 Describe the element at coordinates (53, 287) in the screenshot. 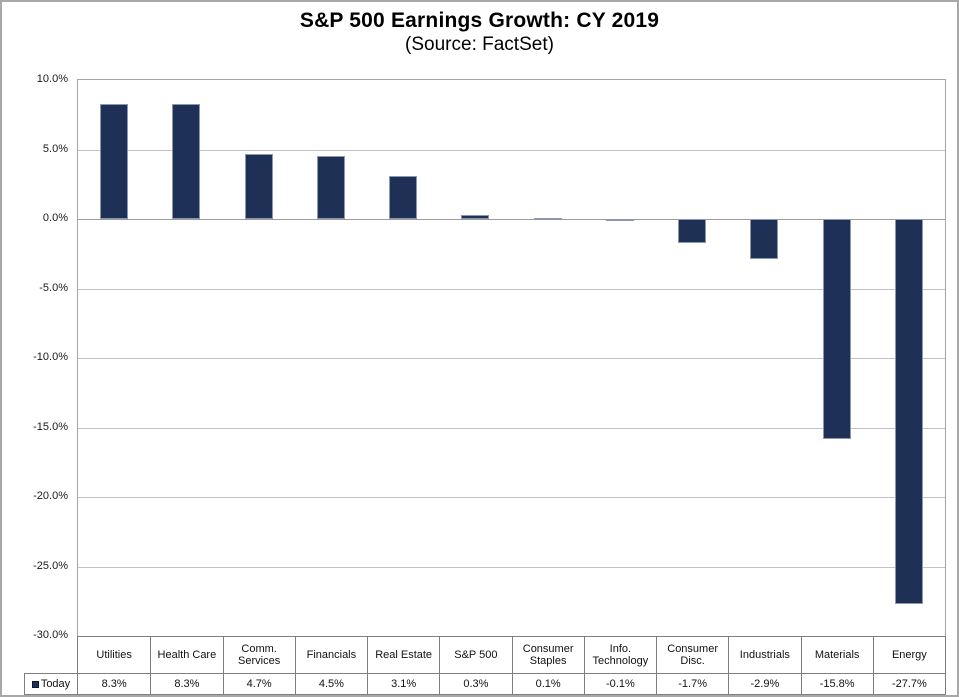

I see `y-axis-tick-label: -5.0%` at that location.